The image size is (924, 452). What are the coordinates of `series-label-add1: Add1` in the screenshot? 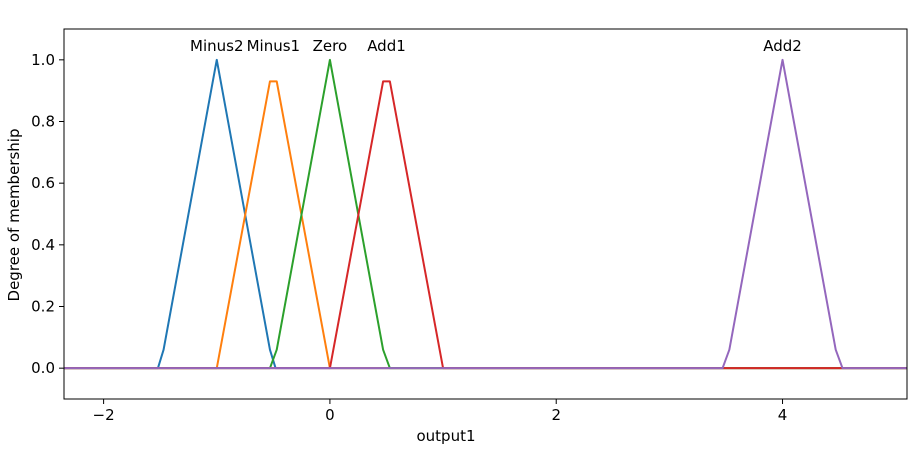 It's located at (386, 46).